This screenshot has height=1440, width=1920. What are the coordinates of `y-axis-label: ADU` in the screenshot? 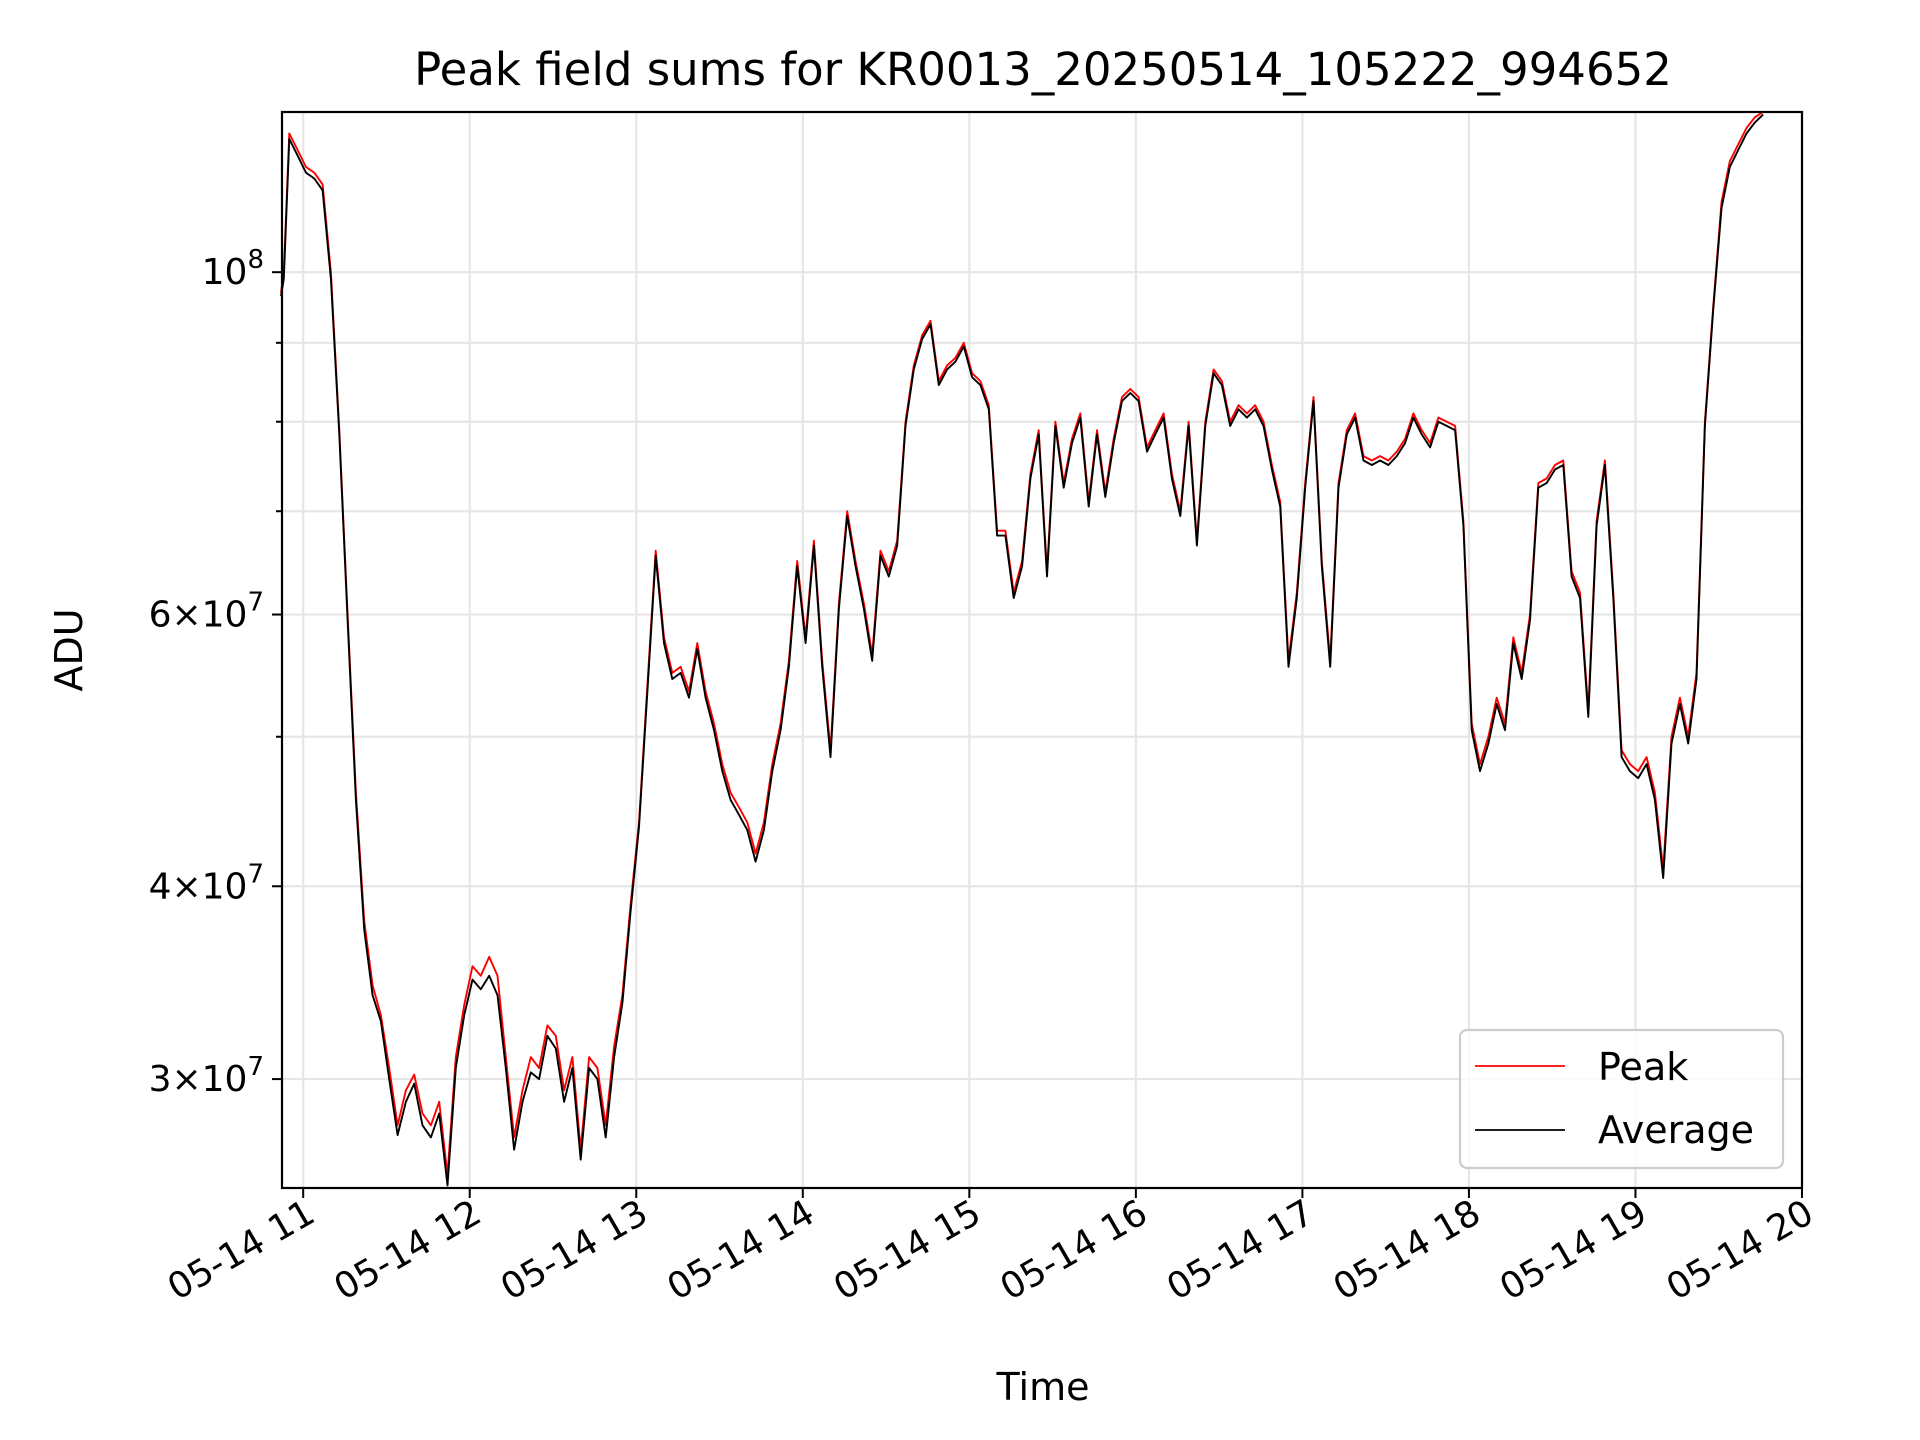 It's located at (69, 649).